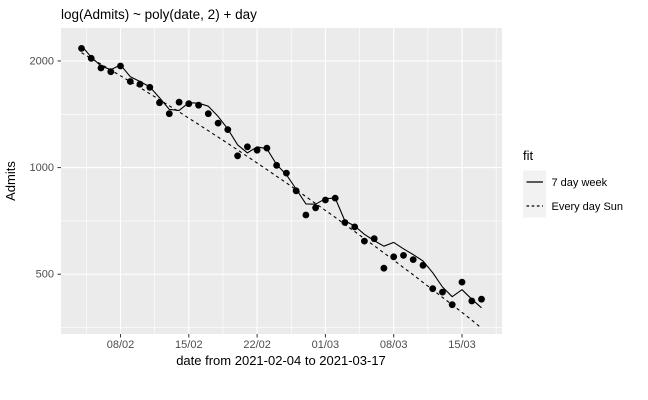  I want to click on y-axis-title: Admits, so click(10, 181).